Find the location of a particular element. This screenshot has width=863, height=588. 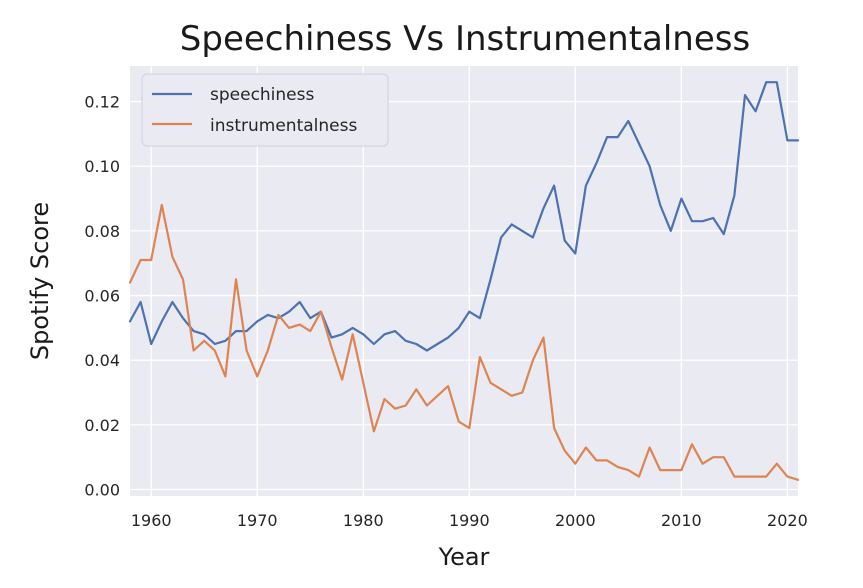

x-tick-label: 1960 is located at coordinates (151, 520).